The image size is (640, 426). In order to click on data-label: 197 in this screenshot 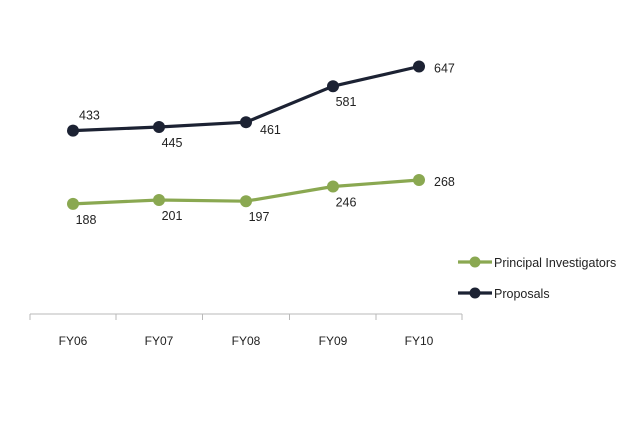, I will do `click(259, 217)`.